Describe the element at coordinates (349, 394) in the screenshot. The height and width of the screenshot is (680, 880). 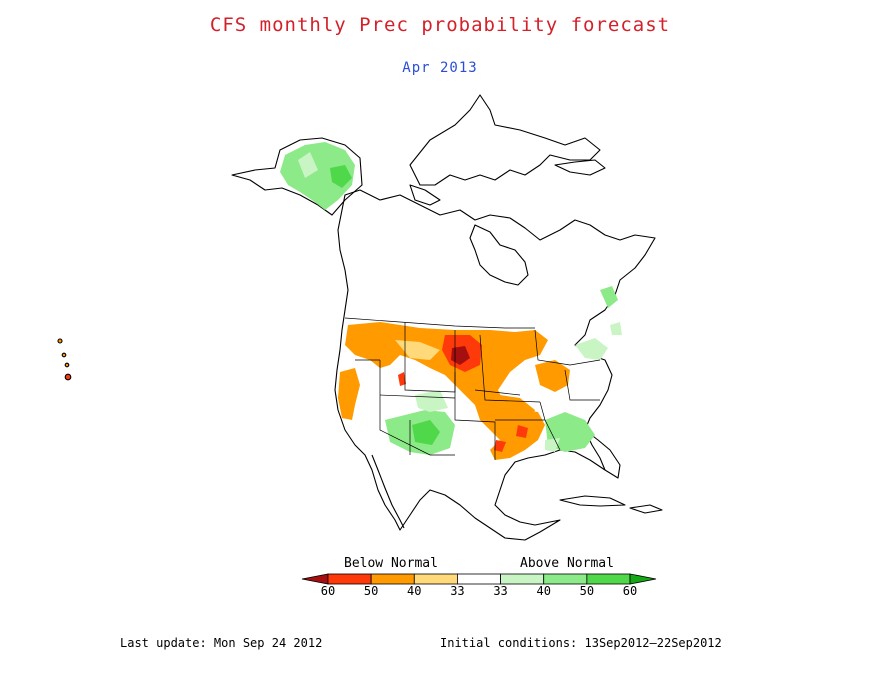
I see `west-coast-below-normal` at that location.